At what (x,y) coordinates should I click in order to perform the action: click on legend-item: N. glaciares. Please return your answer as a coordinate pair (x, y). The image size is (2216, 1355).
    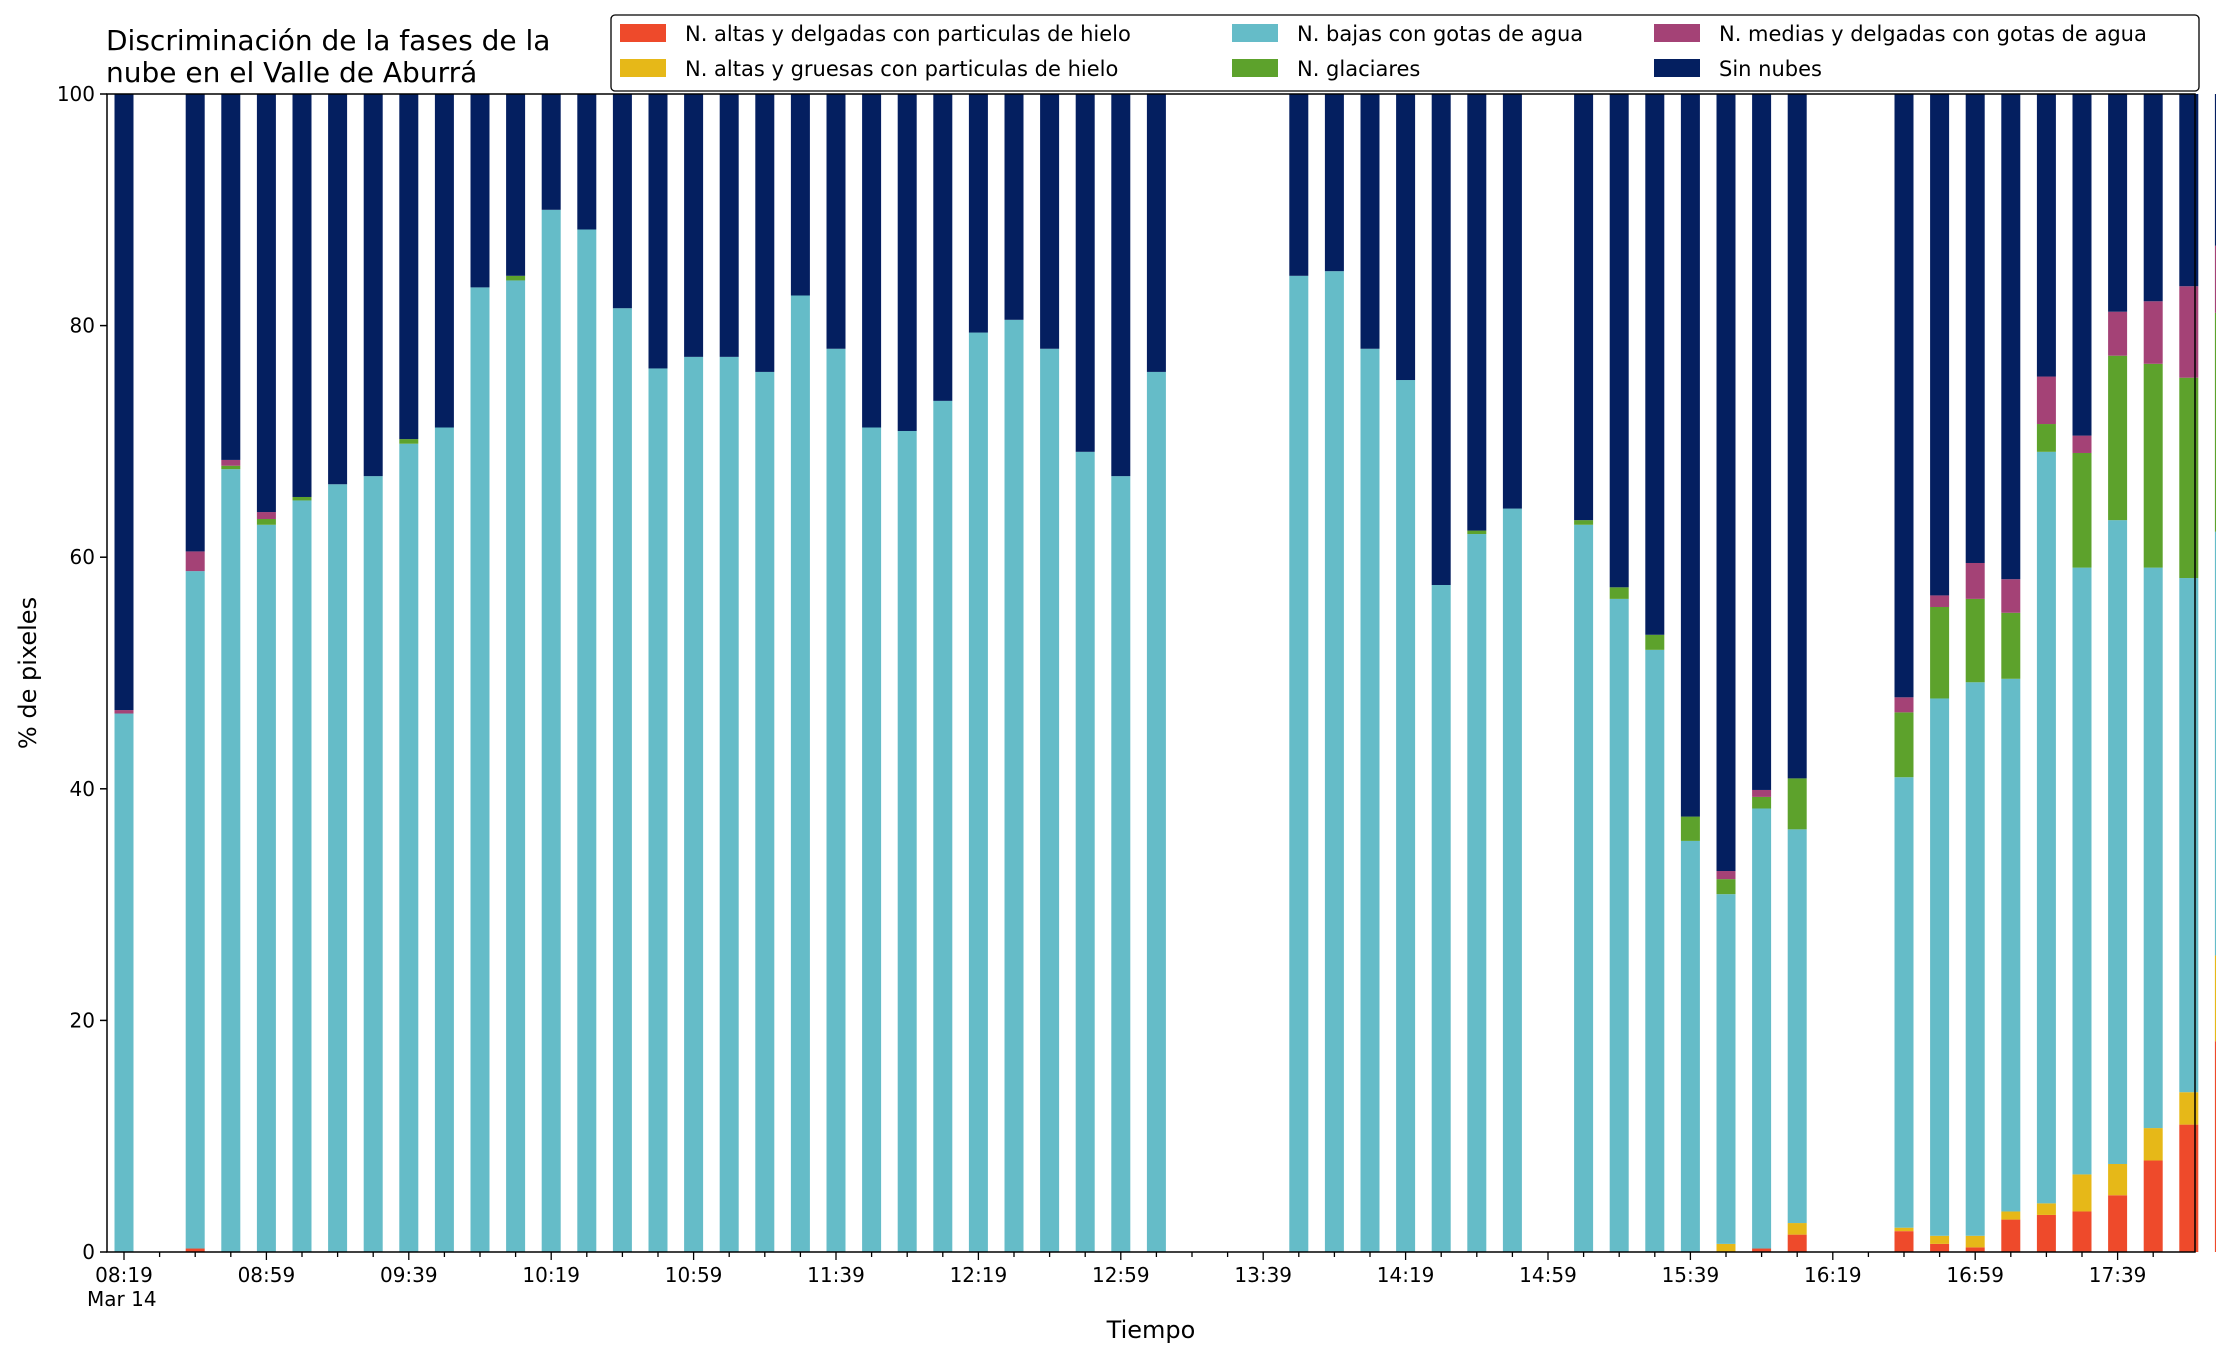
    Looking at the image, I should click on (1326, 69).